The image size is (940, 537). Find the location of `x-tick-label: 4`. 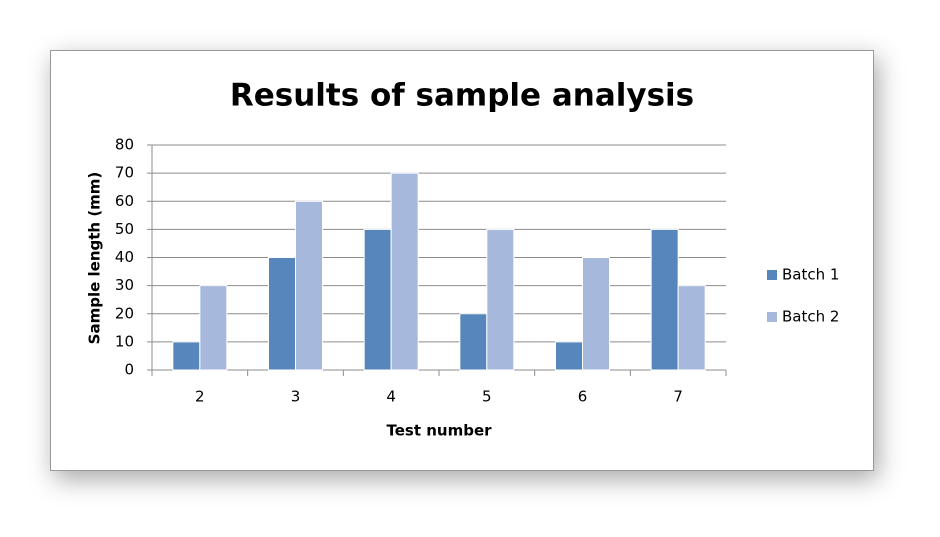

x-tick-label: 4 is located at coordinates (391, 397).